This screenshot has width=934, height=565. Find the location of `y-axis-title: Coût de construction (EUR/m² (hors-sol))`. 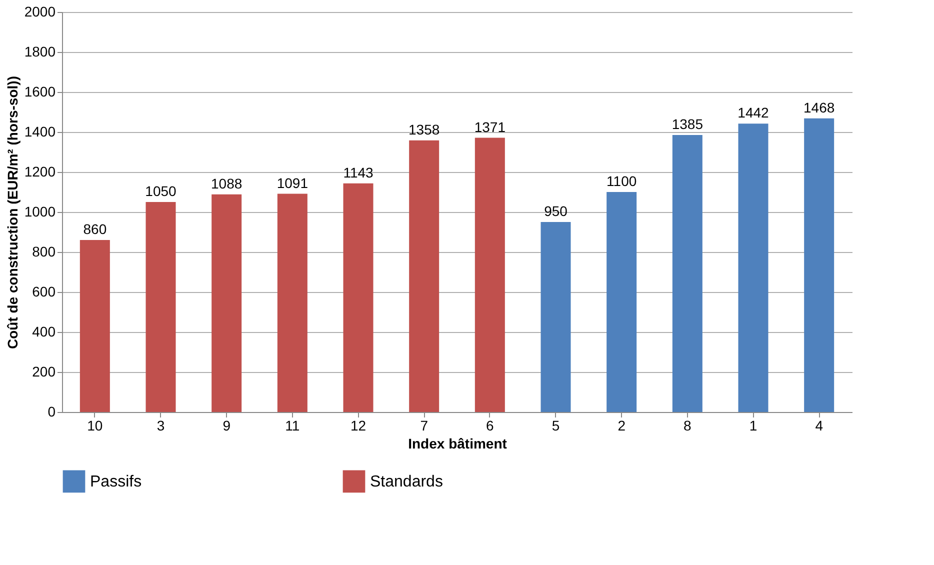

y-axis-title: Coût de construction (EUR/m² (hors-sol)) is located at coordinates (12, 212).